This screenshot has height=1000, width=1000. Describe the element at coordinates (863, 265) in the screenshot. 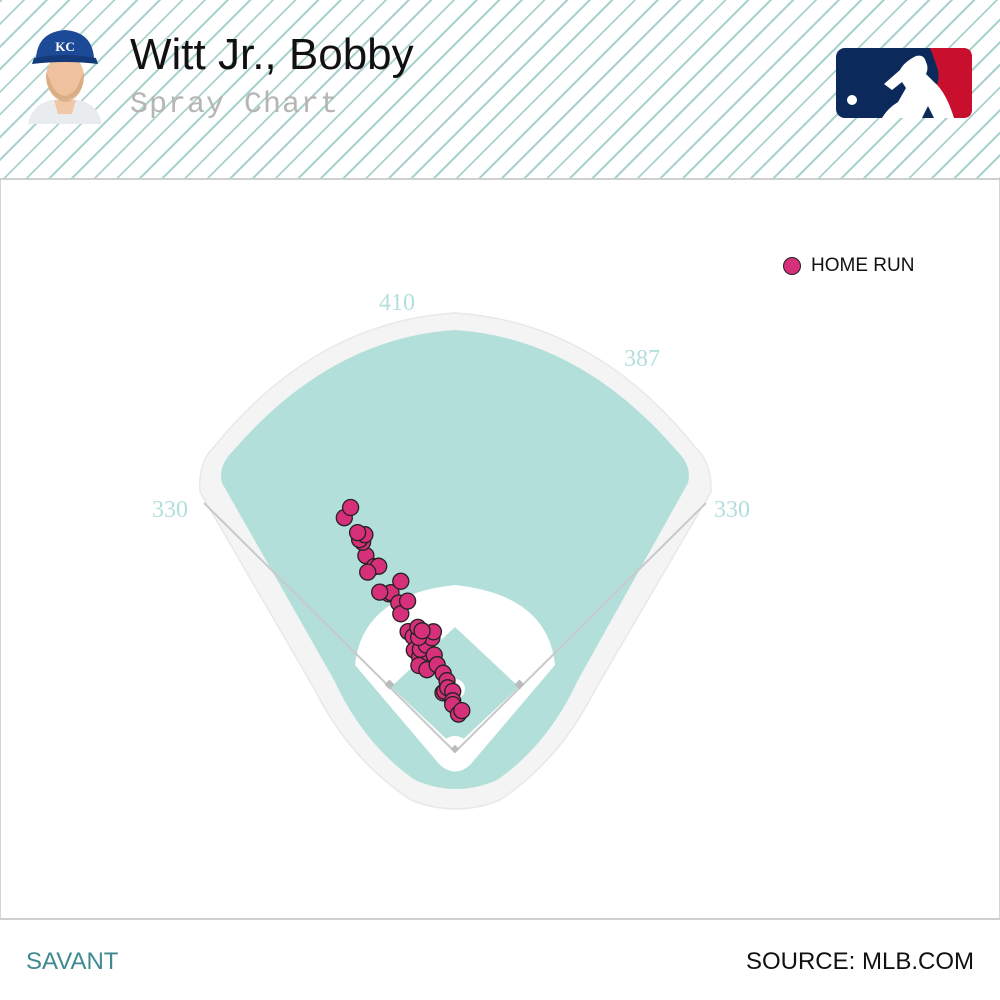

I see `legend-home-run-label: HOME RUN` at that location.